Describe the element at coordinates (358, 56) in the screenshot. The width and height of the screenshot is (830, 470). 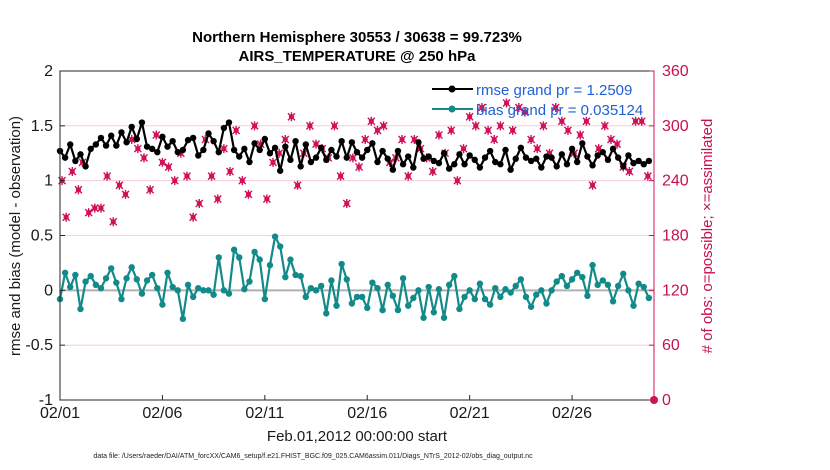
I see `chart-title-line2: AIRS_TEMPERATURE @ 250 hPa` at that location.